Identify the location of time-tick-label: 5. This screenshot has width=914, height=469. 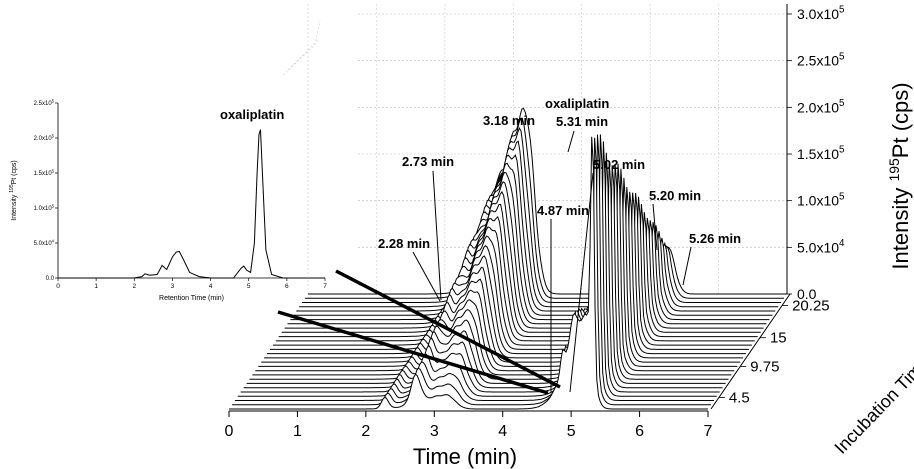
(571, 431).